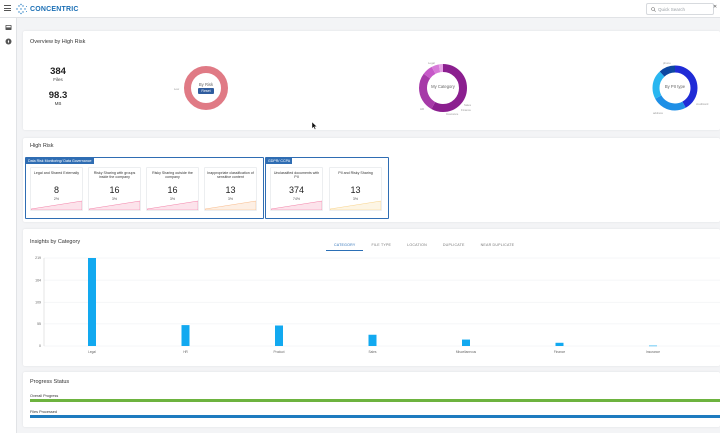 The height and width of the screenshot is (433, 720). I want to click on risk-side-label: Low, so click(177, 89).